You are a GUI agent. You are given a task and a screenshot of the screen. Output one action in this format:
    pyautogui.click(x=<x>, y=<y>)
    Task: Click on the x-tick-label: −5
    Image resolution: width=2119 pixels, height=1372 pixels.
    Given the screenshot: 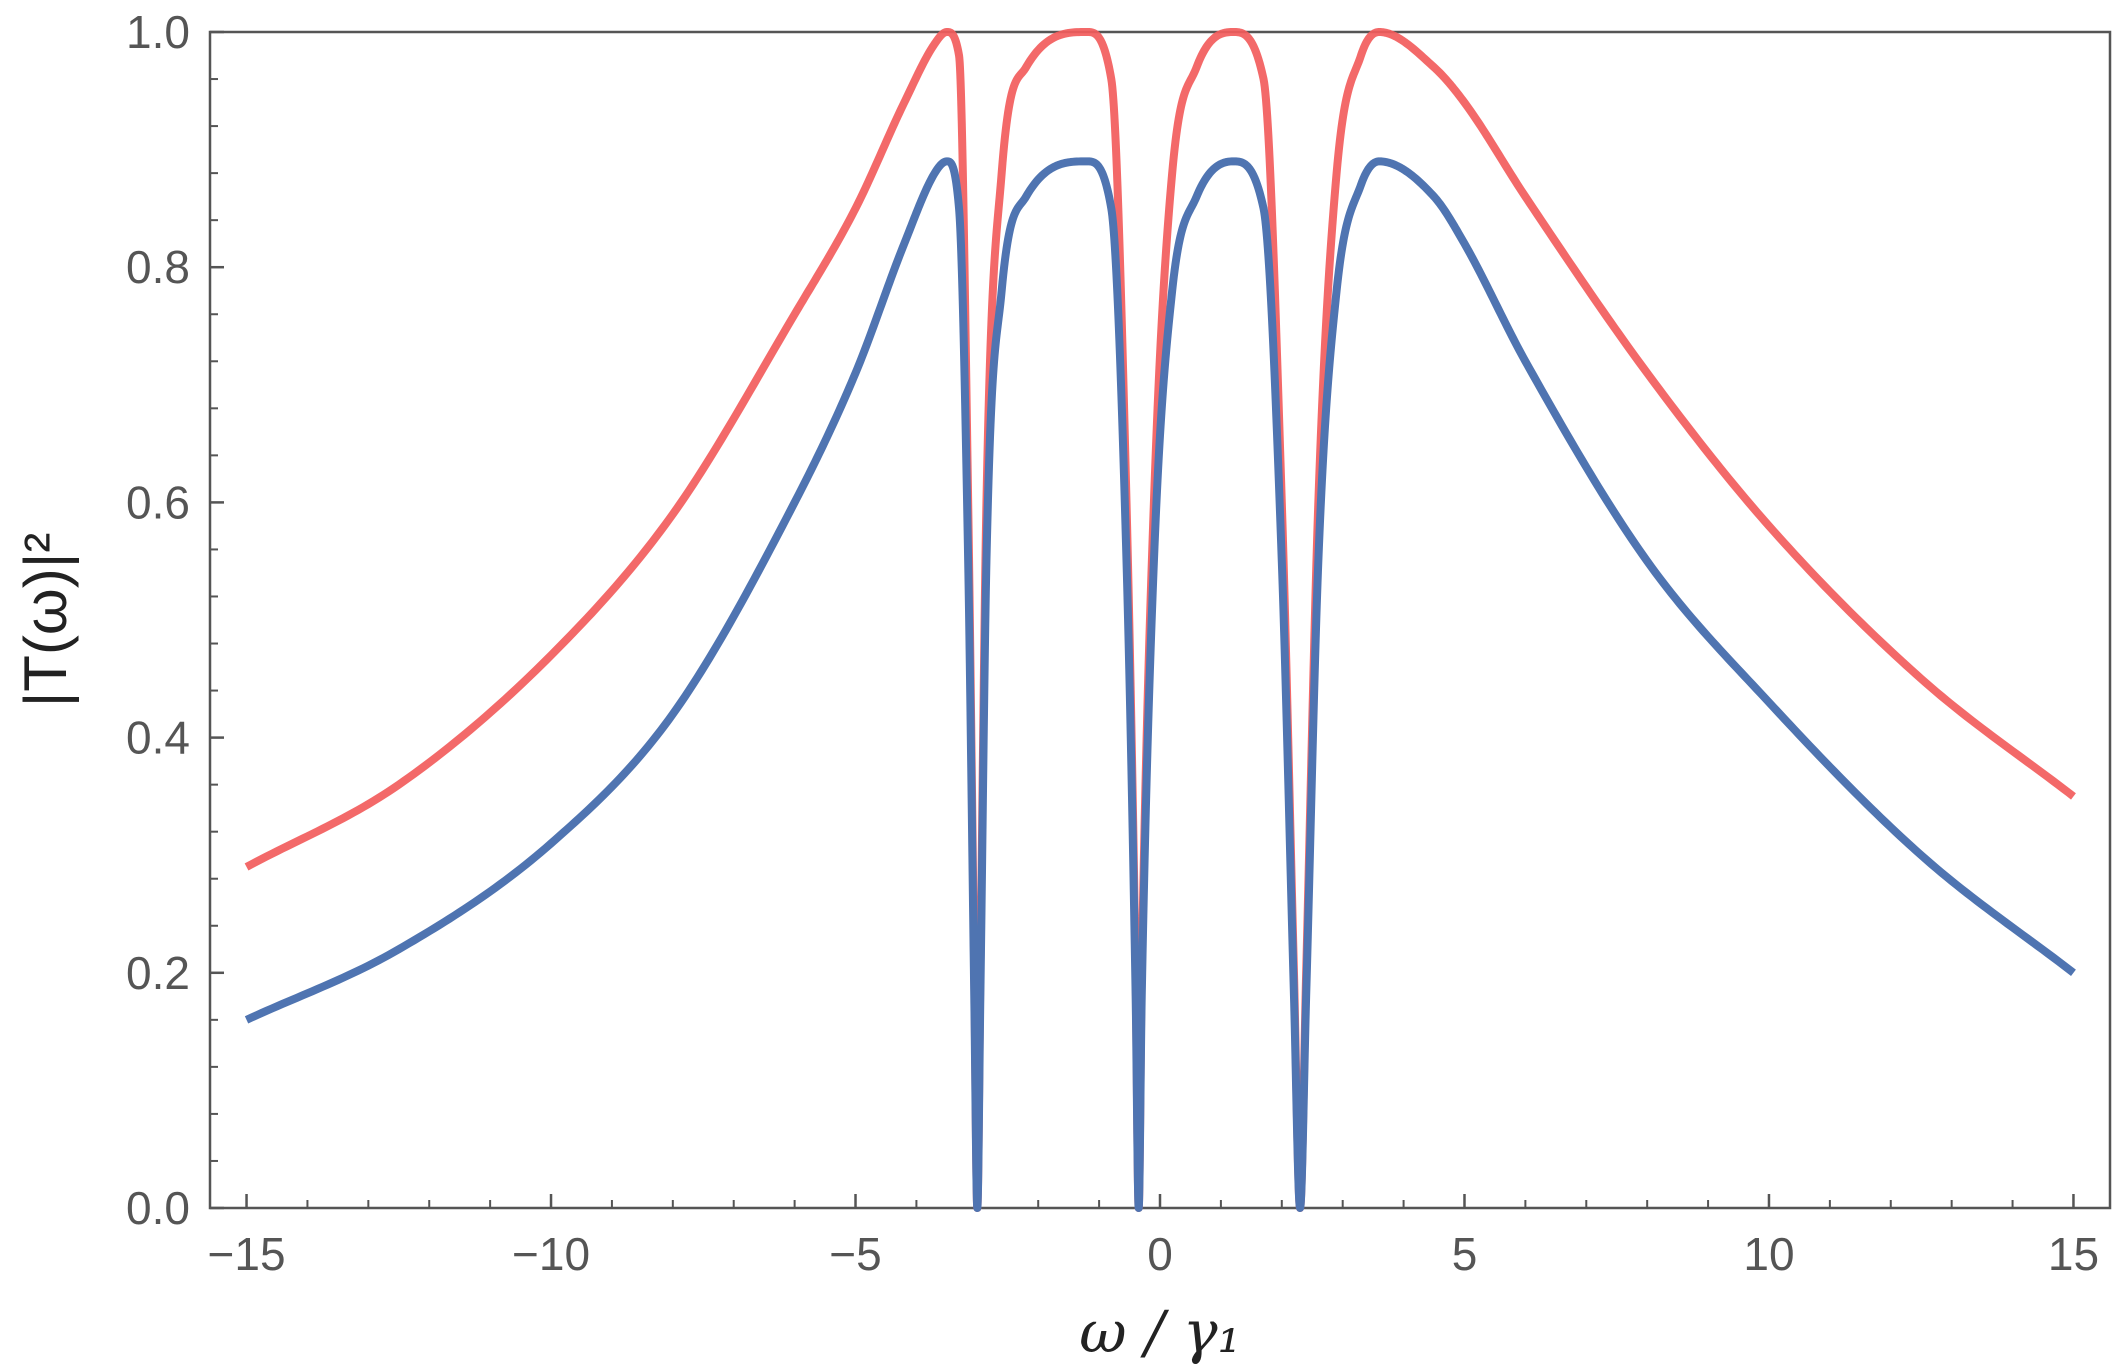 What is the action you would take?
    pyautogui.click(x=855, y=1254)
    